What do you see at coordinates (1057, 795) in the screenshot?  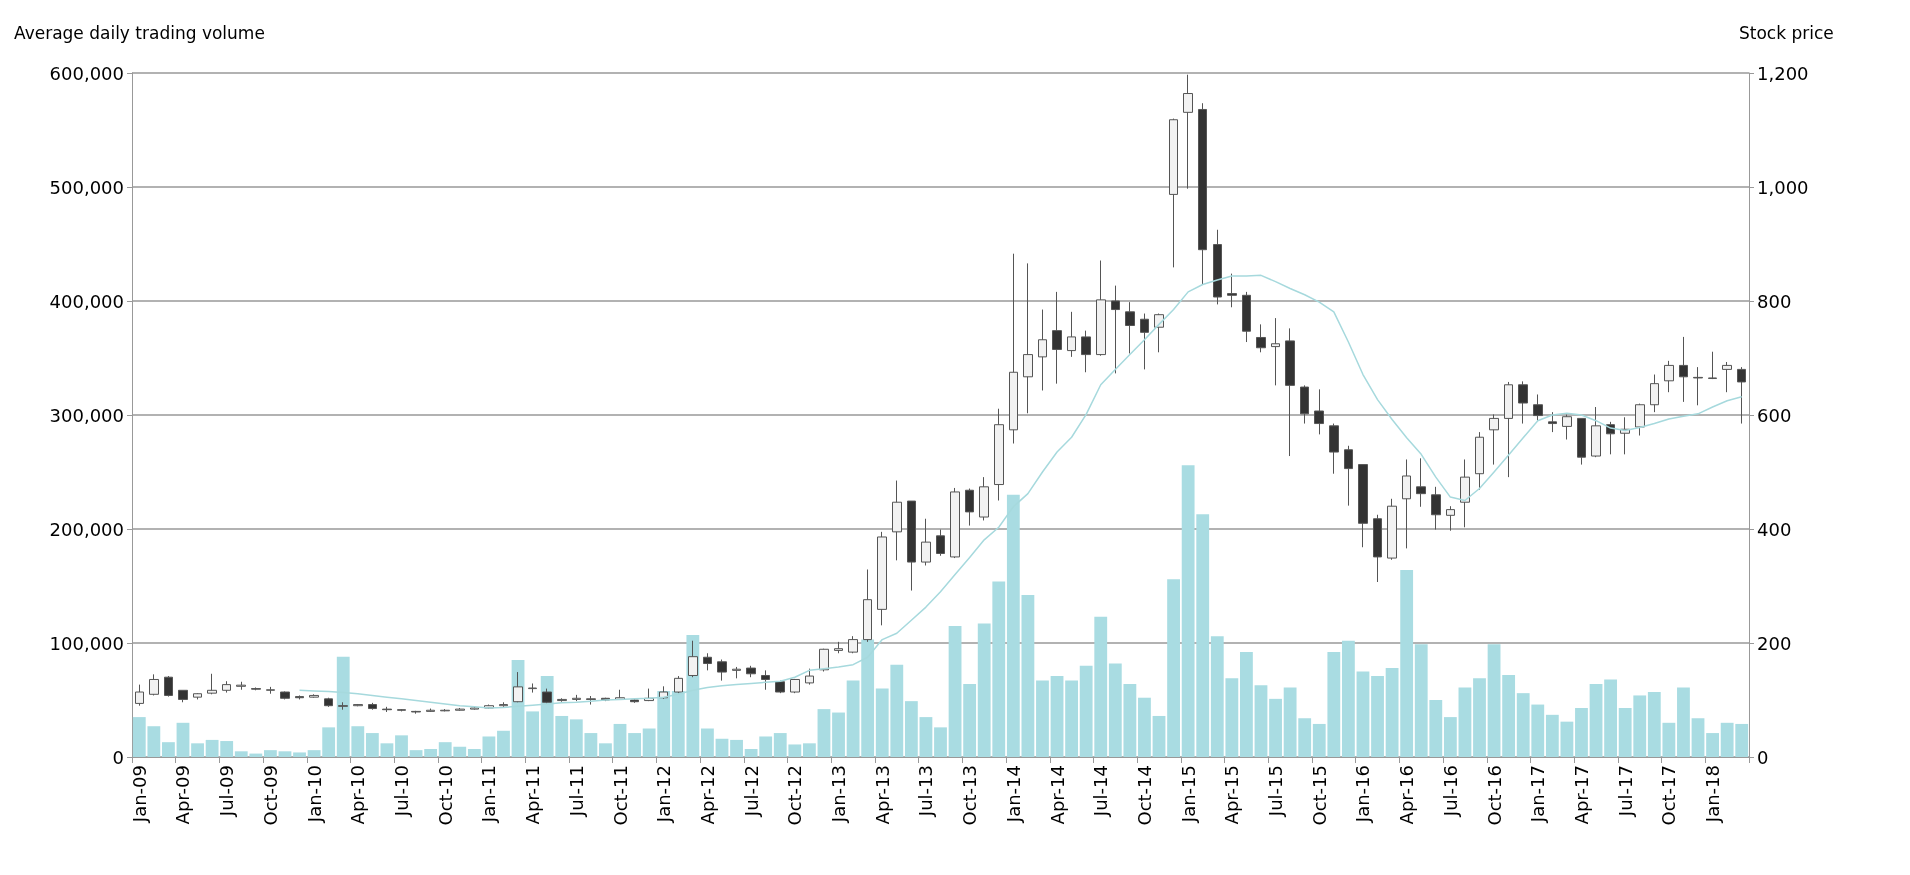 I see `x-tick-label: Apr-14` at bounding box center [1057, 795].